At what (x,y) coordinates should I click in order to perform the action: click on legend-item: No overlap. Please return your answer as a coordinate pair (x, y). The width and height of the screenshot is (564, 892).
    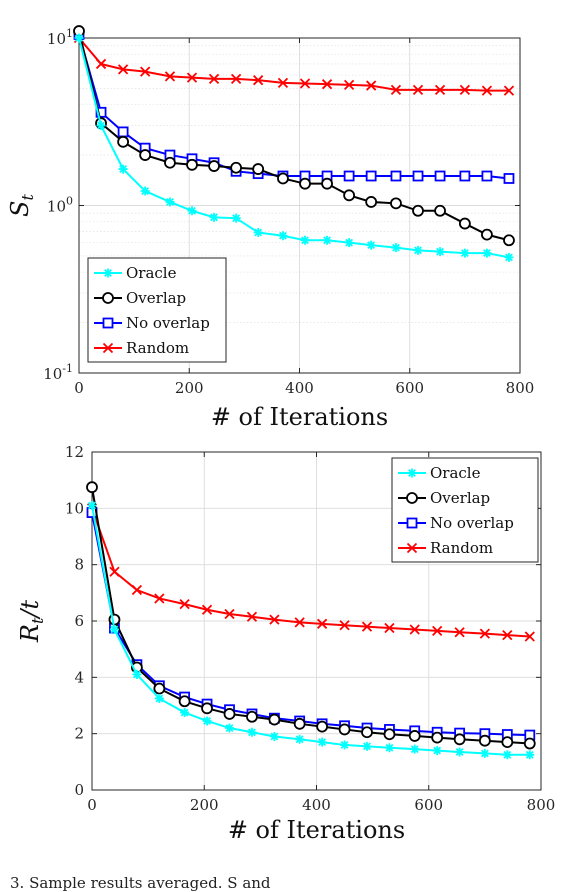
    Looking at the image, I should click on (152, 323).